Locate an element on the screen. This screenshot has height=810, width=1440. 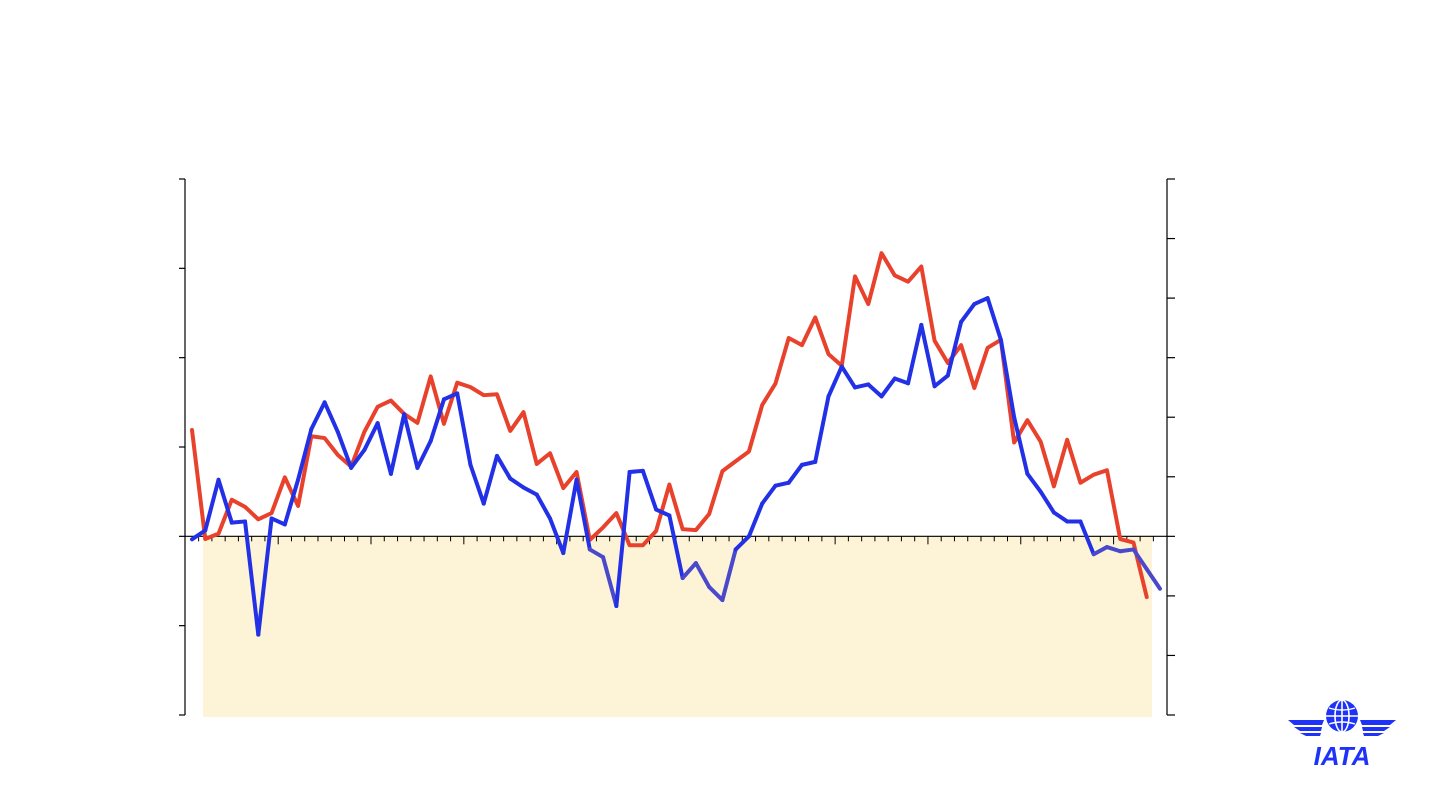
logo-wordmark: IATA is located at coordinates (1342, 755).